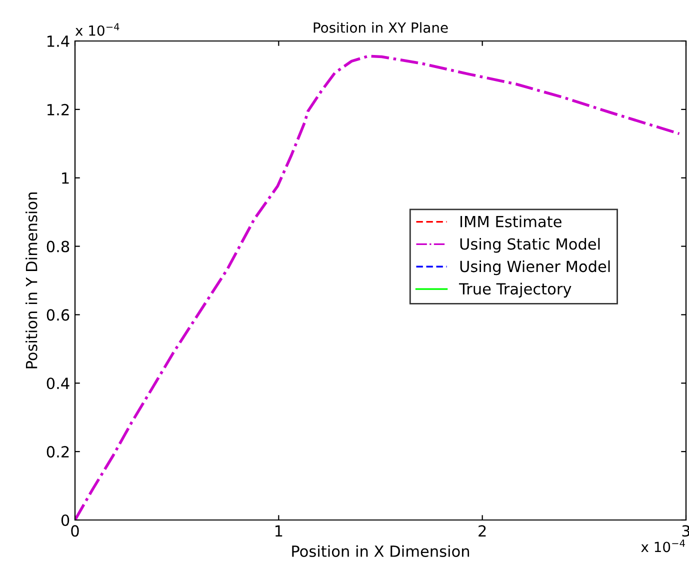 This screenshot has width=689, height=582. What do you see at coordinates (278, 530) in the screenshot?
I see `x-tick-label: 1` at bounding box center [278, 530].